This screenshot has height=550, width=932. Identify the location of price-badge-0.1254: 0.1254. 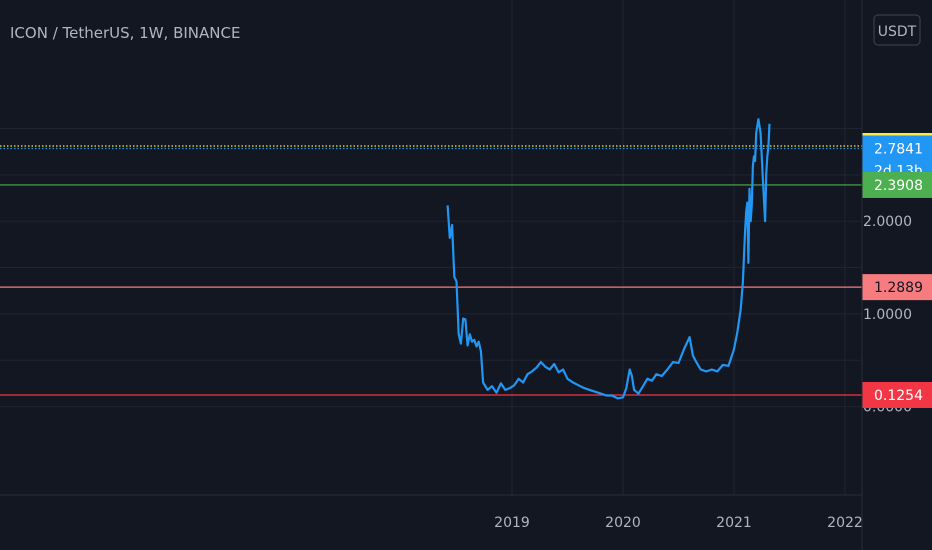
(897, 395).